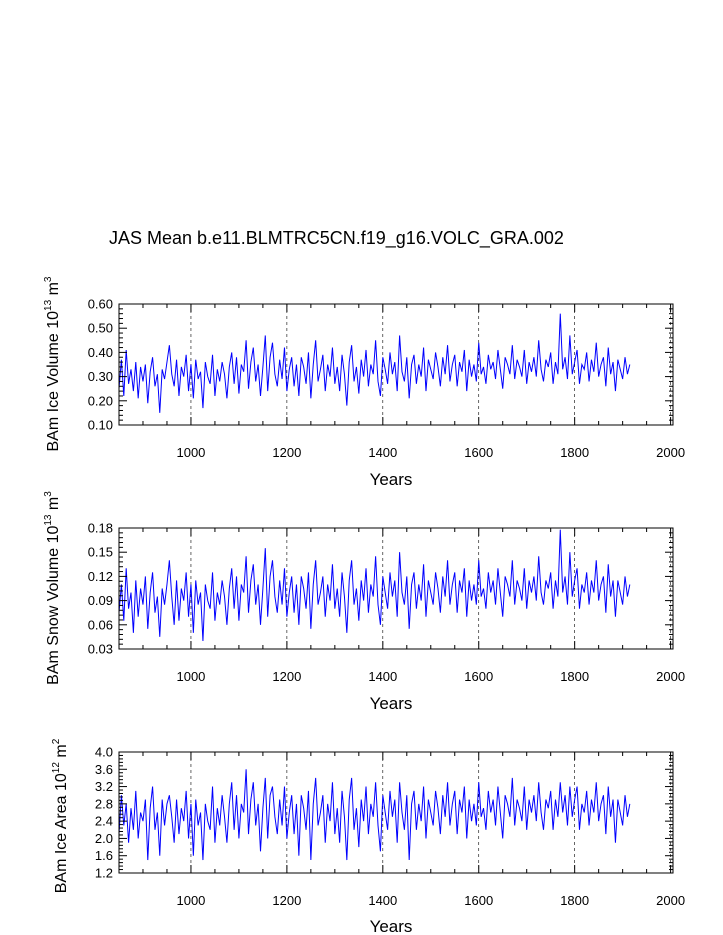 This screenshot has width=723, height=935. What do you see at coordinates (100, 352) in the screenshot?
I see `panel-1-ytick-label: 0.40` at bounding box center [100, 352].